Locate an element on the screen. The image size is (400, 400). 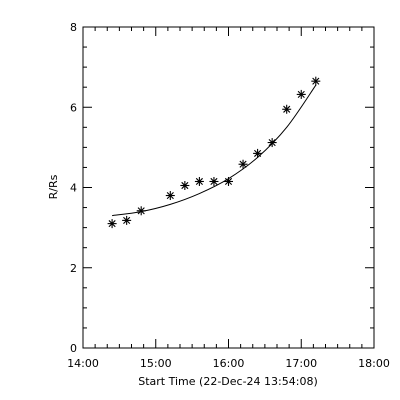
y-axis-label: R/Rs is located at coordinates (53, 186).